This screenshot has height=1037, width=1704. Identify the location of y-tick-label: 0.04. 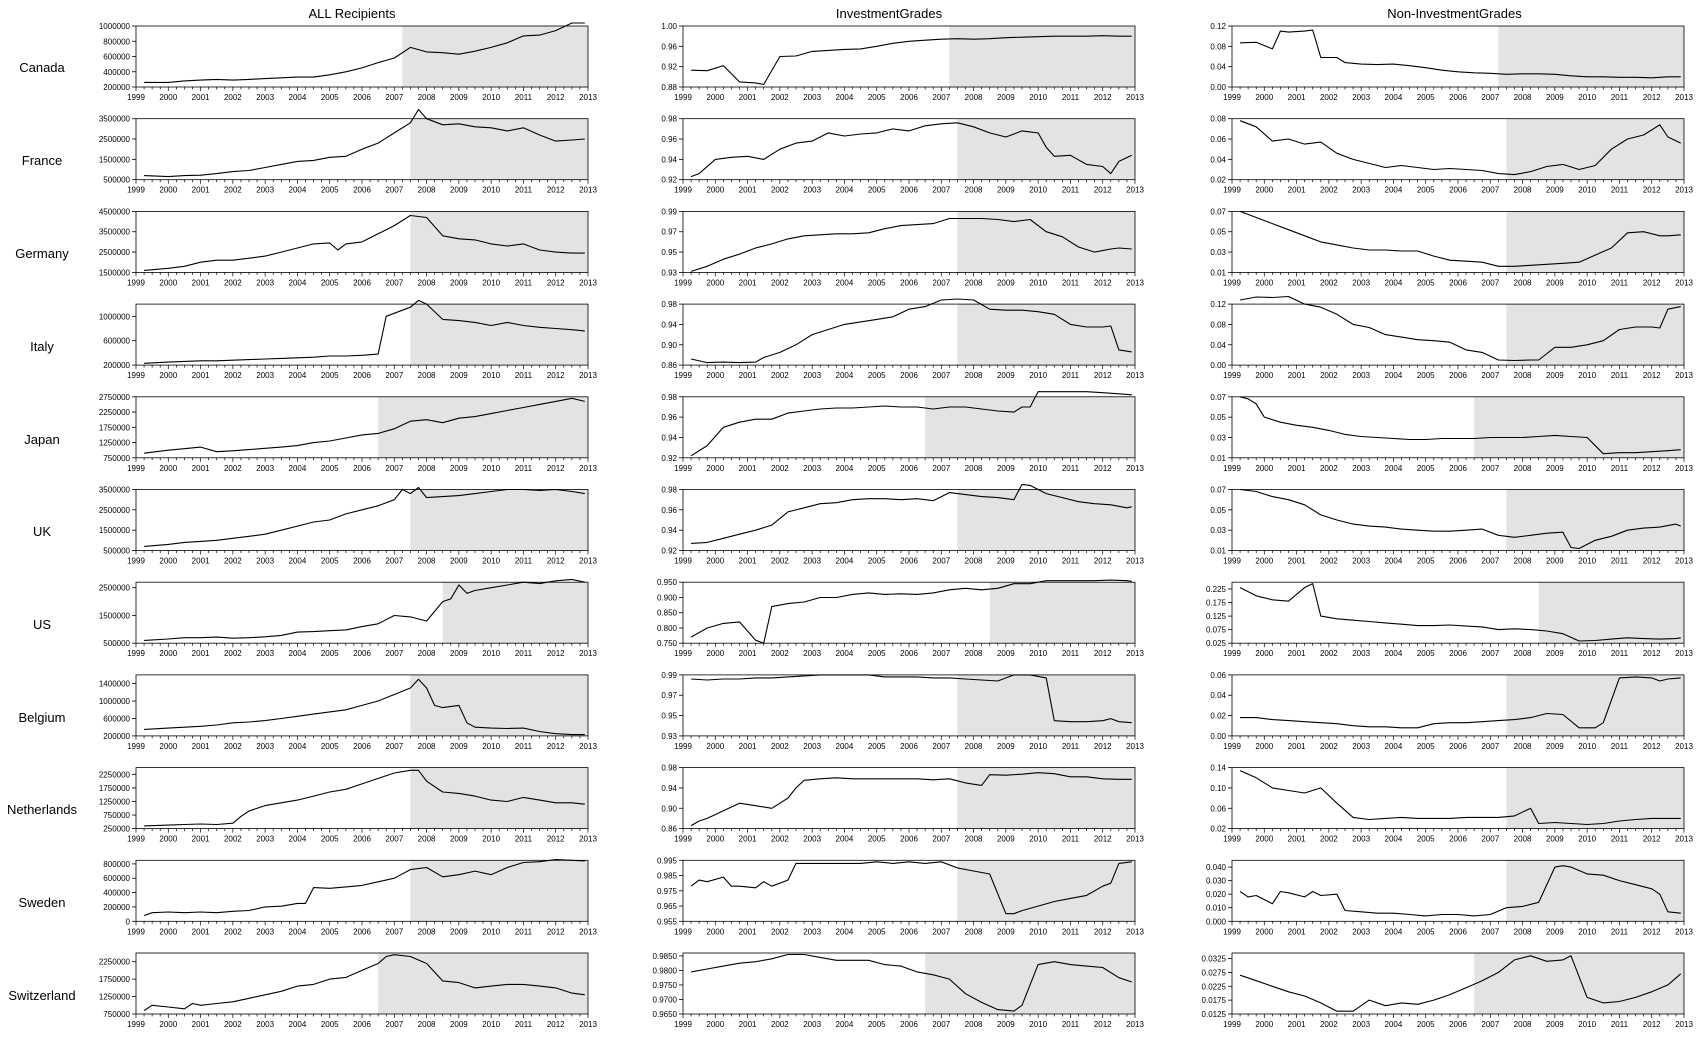
(1218, 67).